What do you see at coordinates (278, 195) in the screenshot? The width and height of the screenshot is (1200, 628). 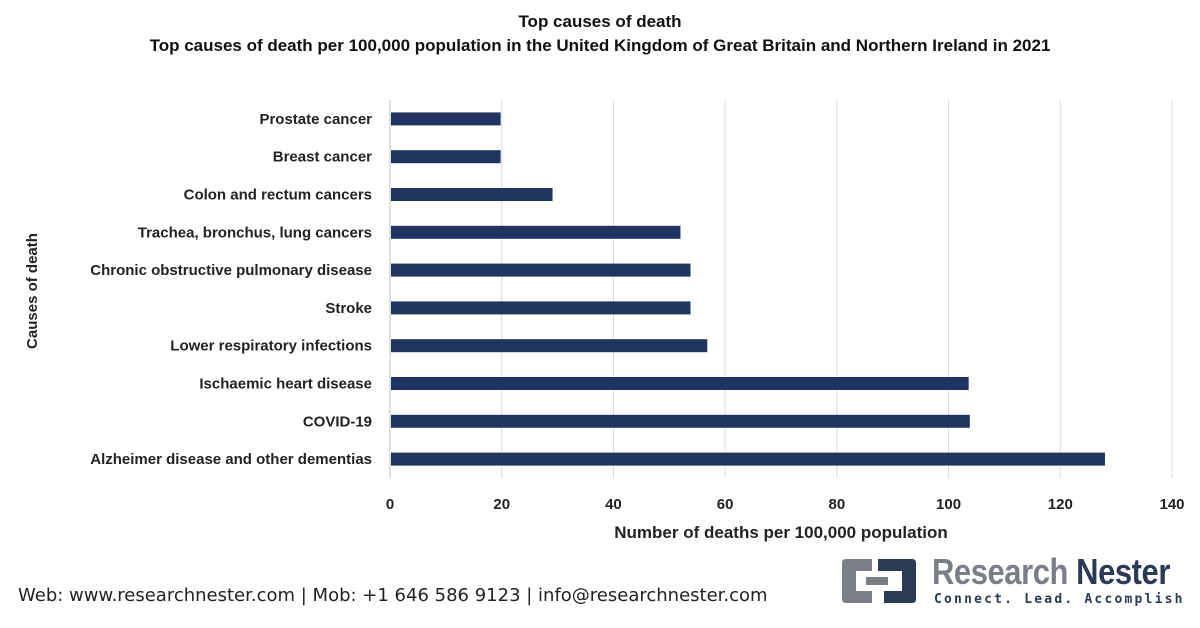 I see `y-tick-label: Colon and rectum cancers` at bounding box center [278, 195].